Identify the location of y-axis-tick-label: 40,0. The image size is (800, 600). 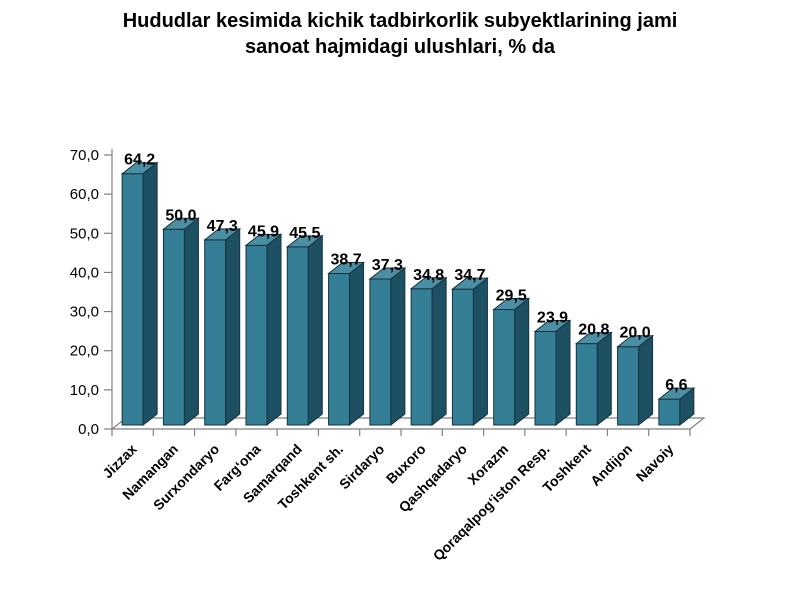
(84, 272).